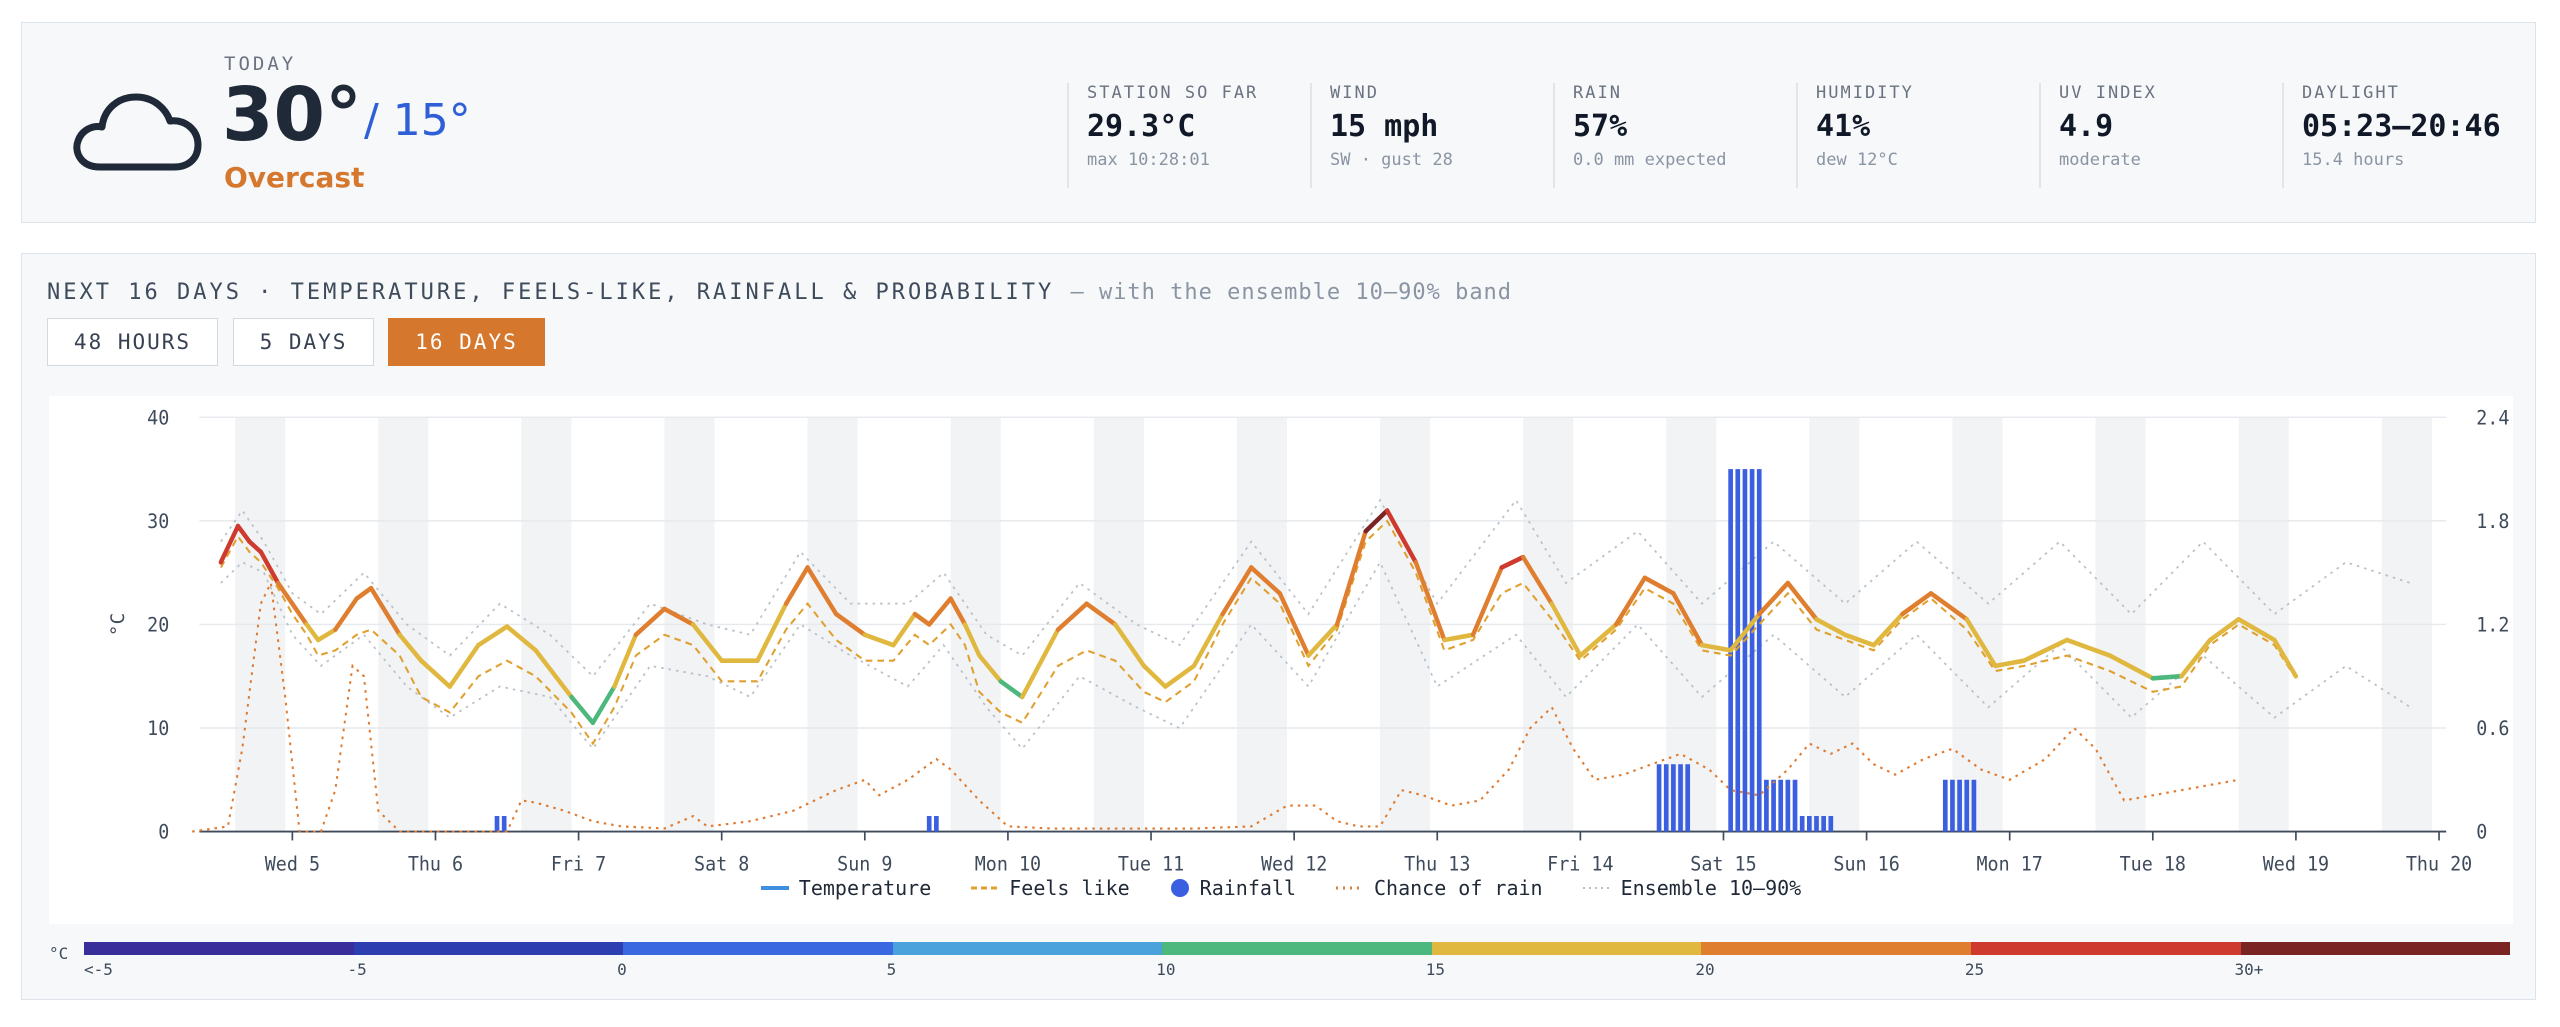  What do you see at coordinates (622, 969) in the screenshot?
I see `scale-label: 0` at bounding box center [622, 969].